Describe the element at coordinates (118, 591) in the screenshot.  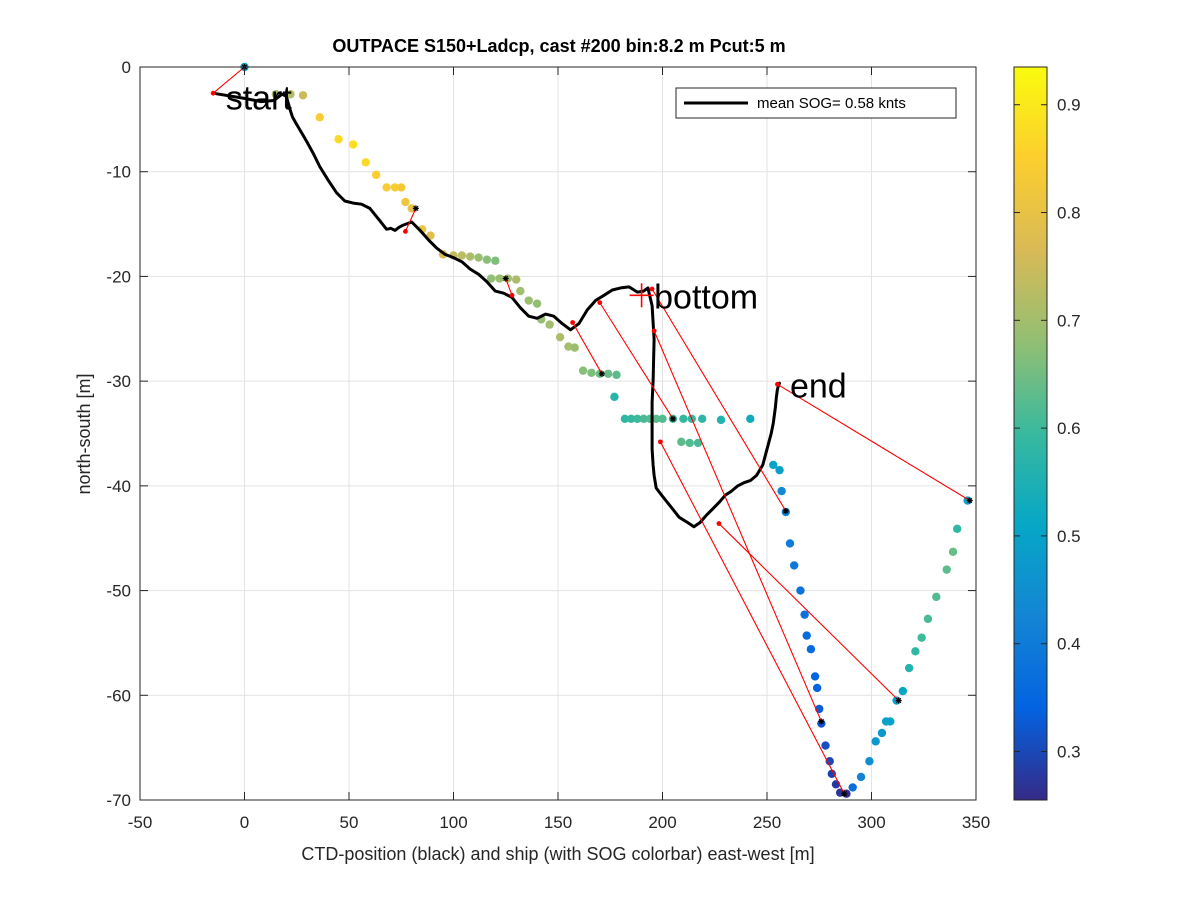
I see `y-tick-label: -50` at that location.